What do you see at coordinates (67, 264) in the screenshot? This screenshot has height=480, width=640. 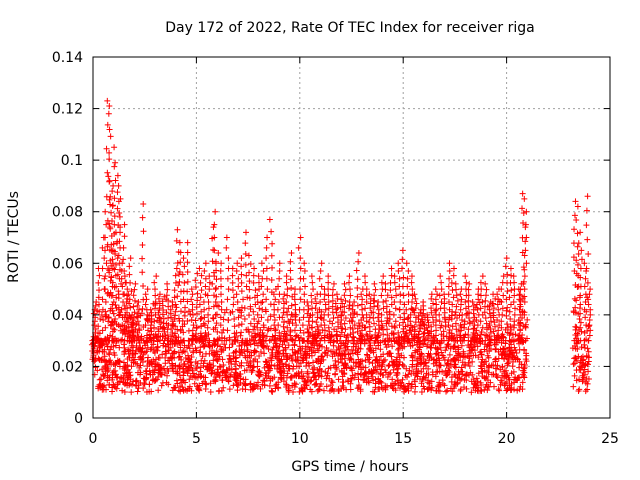 I see `y-tick-label: 0.06` at bounding box center [67, 264].